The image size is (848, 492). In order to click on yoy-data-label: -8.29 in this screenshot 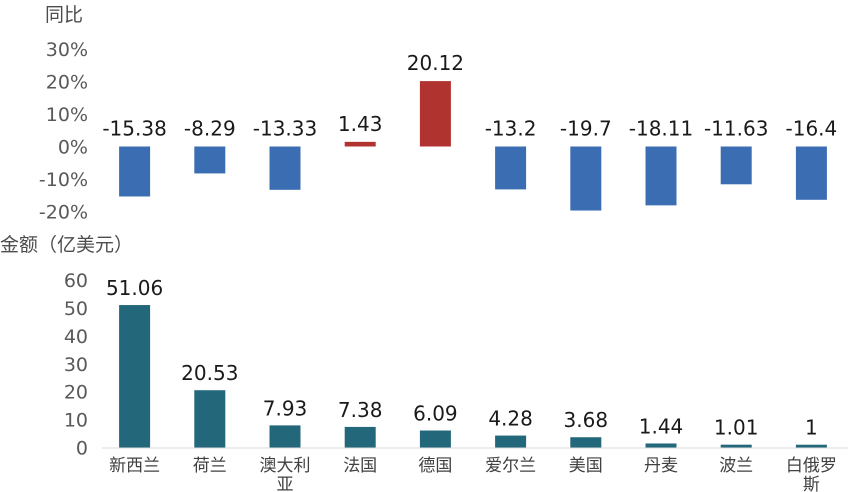, I will do `click(210, 129)`.